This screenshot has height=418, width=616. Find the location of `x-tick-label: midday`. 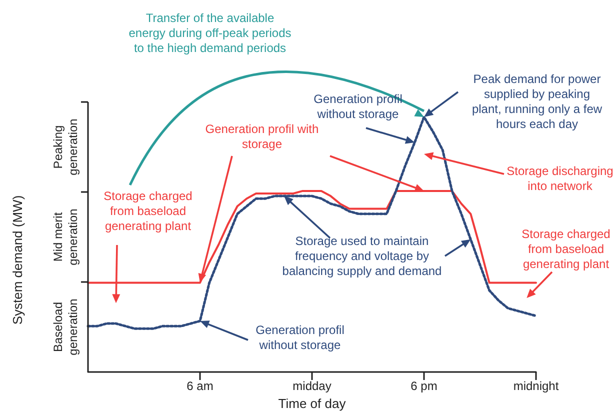

x-tick-label: midday is located at coordinates (312, 386).